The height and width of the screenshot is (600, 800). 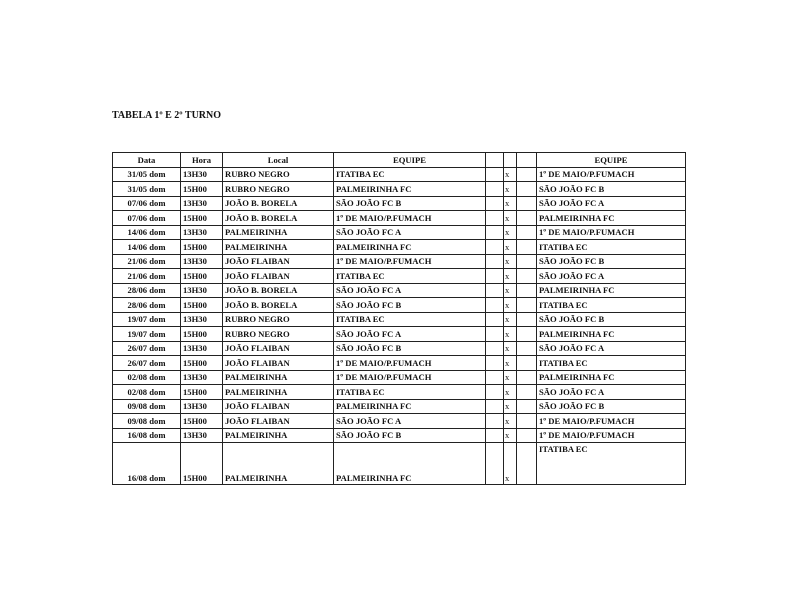 I want to click on date-cell: 21/06 dom, so click(x=146, y=261).